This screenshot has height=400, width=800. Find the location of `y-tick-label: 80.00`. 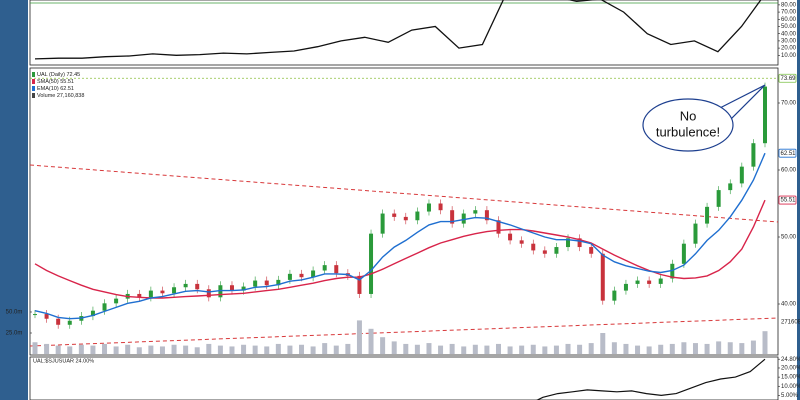

y-tick-label: 80.00 is located at coordinates (789, 5).